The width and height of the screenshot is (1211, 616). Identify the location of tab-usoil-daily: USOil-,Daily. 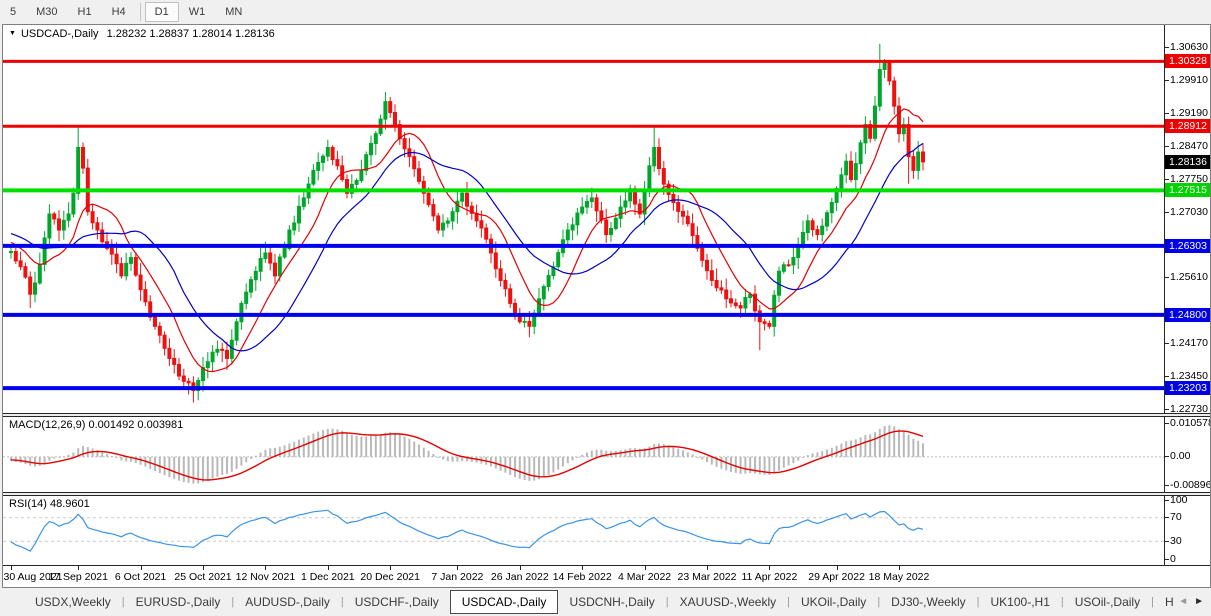
(1107, 602).